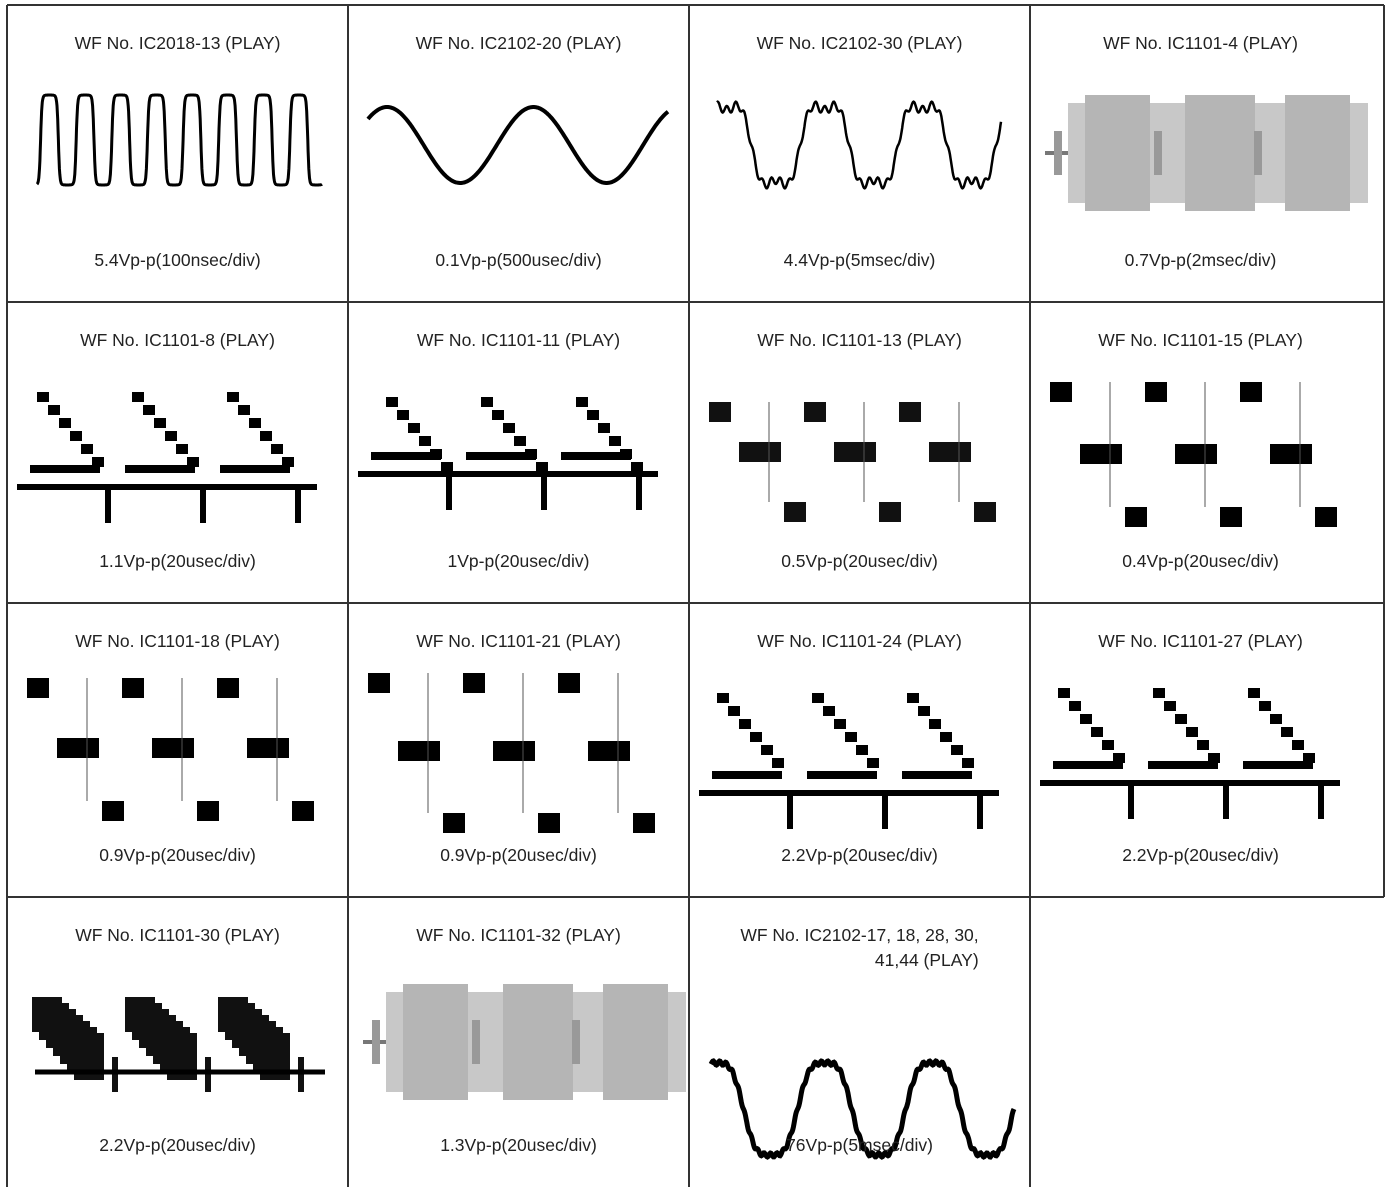  I want to click on title-line: WF No. IC1101-13 (PLAY), so click(859, 340).